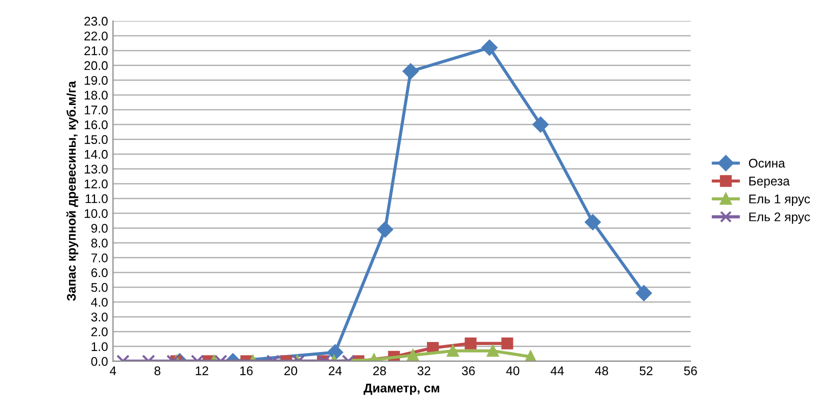 The height and width of the screenshot is (420, 837). What do you see at coordinates (99, 243) in the screenshot?
I see `y-tick-label: 8.0` at bounding box center [99, 243].